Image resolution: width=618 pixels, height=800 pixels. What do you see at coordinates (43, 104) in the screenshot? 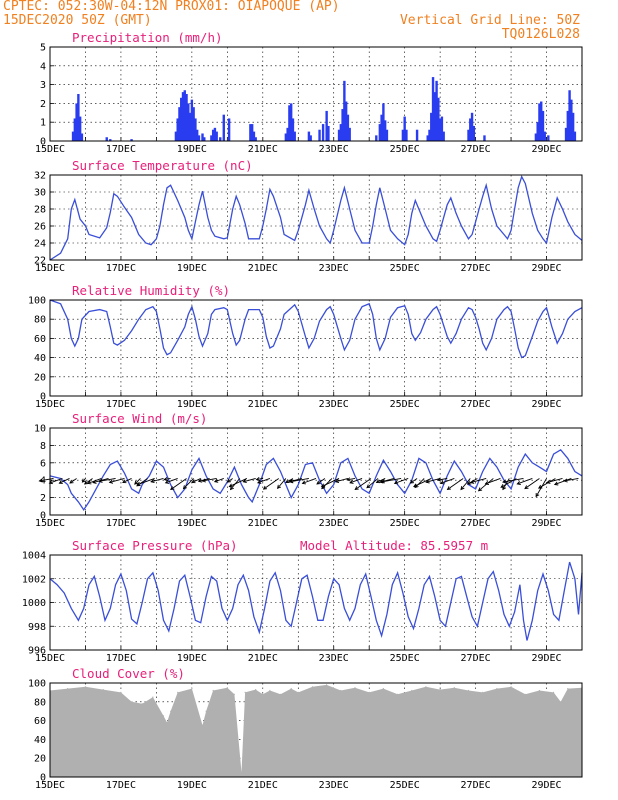
I see `y-tick-label: 2` at bounding box center [43, 104].